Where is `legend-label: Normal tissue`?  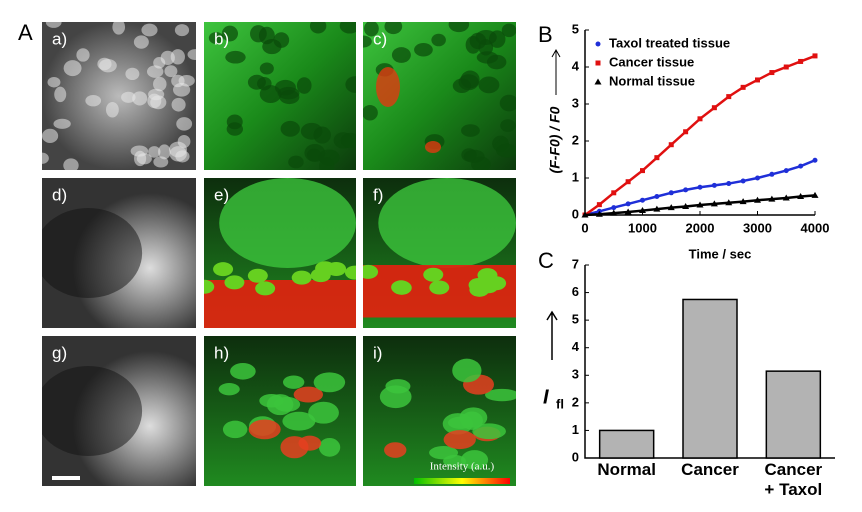
legend-label: Normal tissue is located at coordinates (652, 80).